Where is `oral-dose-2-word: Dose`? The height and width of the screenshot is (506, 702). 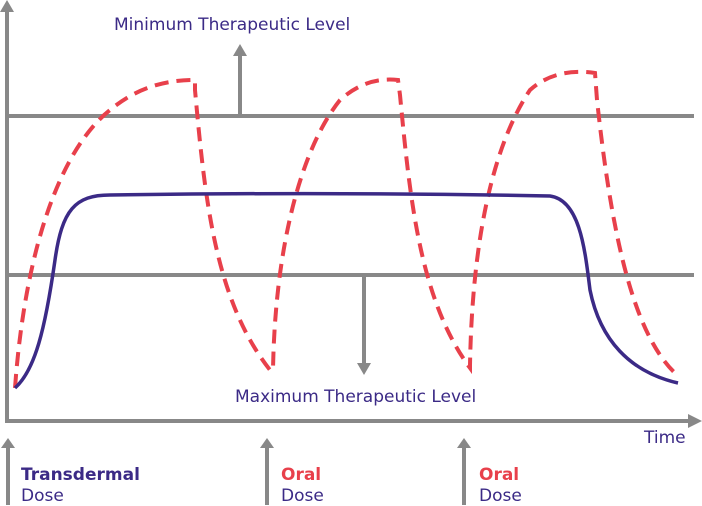
oral-dose-2-word: Dose is located at coordinates (500, 496).